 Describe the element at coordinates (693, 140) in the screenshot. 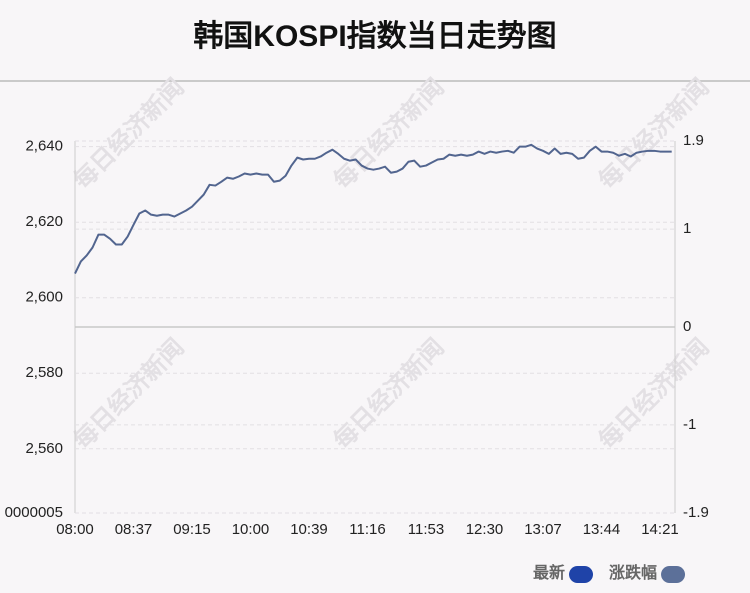

I see `y2-tick-label: 1.9` at that location.